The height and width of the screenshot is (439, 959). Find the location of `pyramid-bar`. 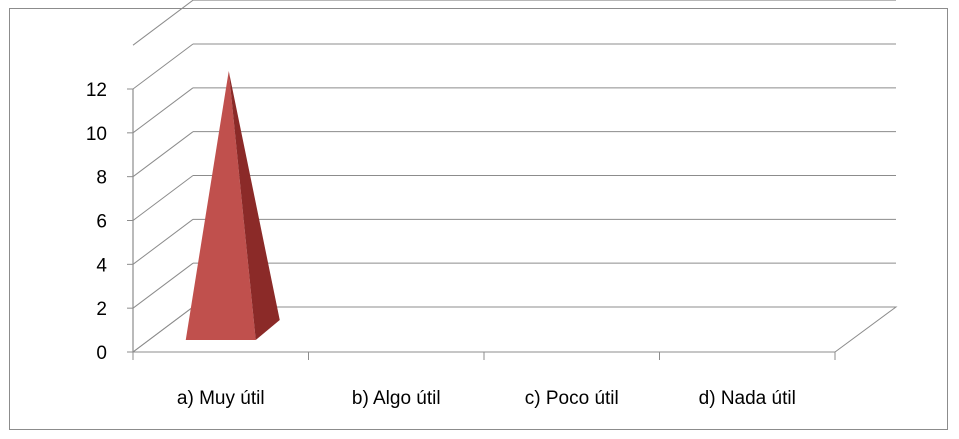

pyramid-bar is located at coordinates (232, 205).